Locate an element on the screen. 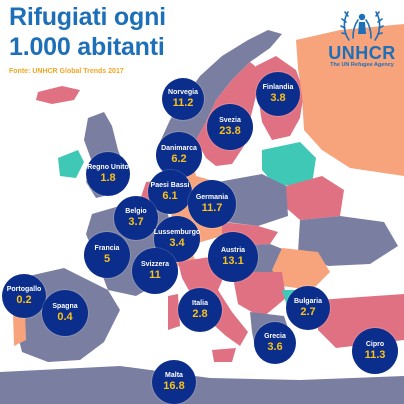 This screenshot has height=404, width=404. country-value: 11.3 is located at coordinates (375, 355).